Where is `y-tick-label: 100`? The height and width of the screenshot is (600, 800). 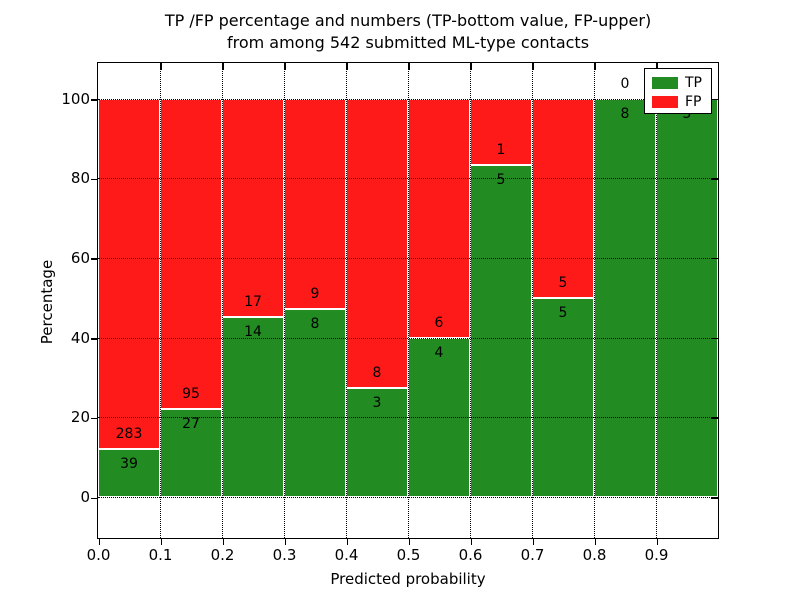
y-tick-label: 100 is located at coordinates (75, 98).